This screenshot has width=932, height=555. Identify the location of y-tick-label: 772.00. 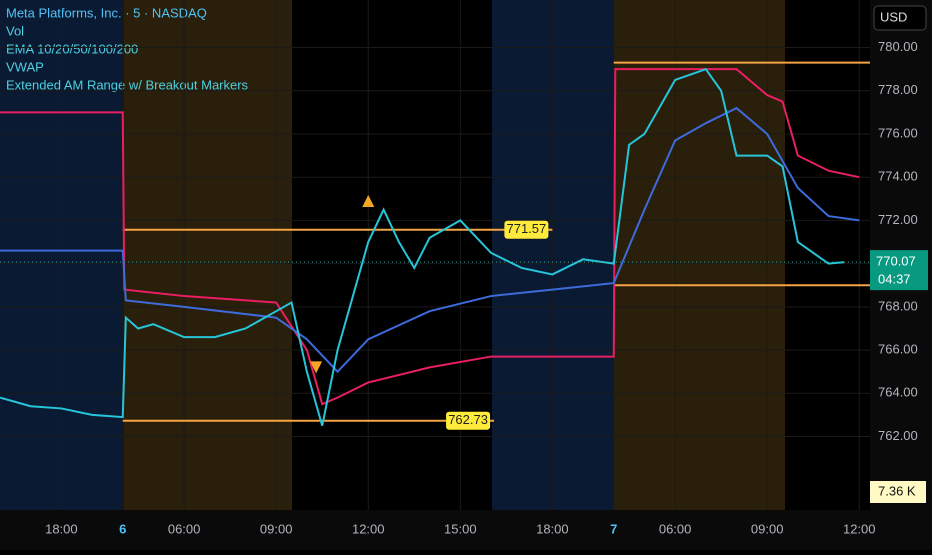
(898, 219).